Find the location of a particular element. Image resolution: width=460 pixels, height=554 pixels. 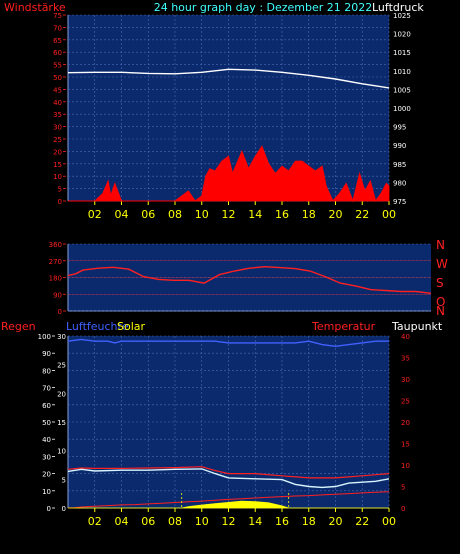

y-tick-label-1: 25 is located at coordinates (57, 140).